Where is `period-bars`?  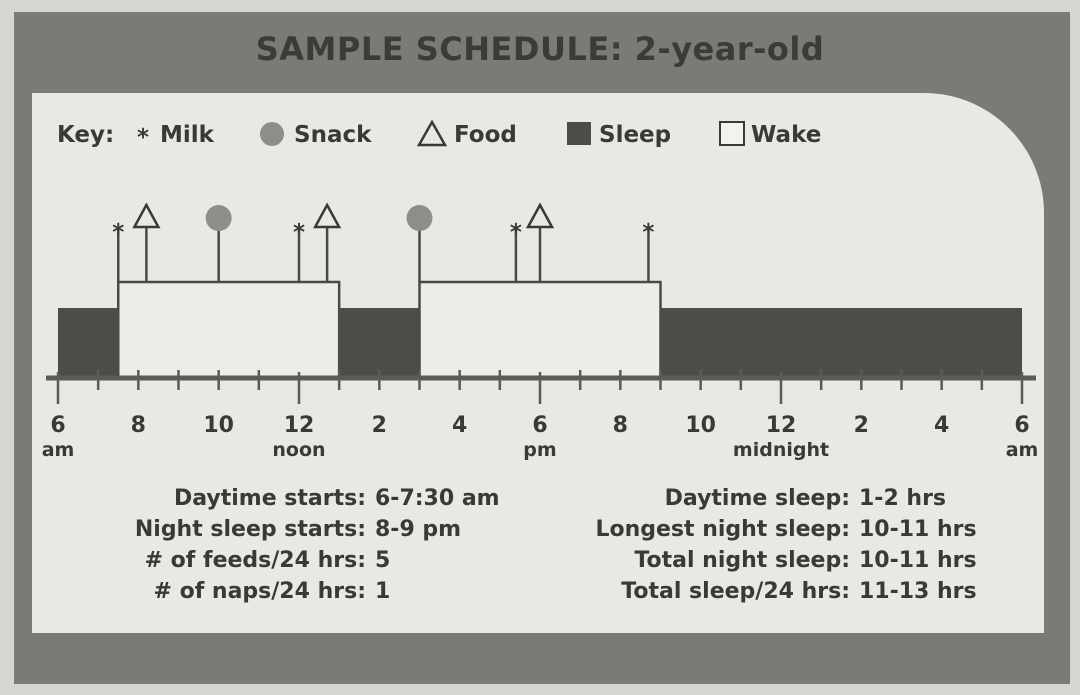 period-bars is located at coordinates (540, 330).